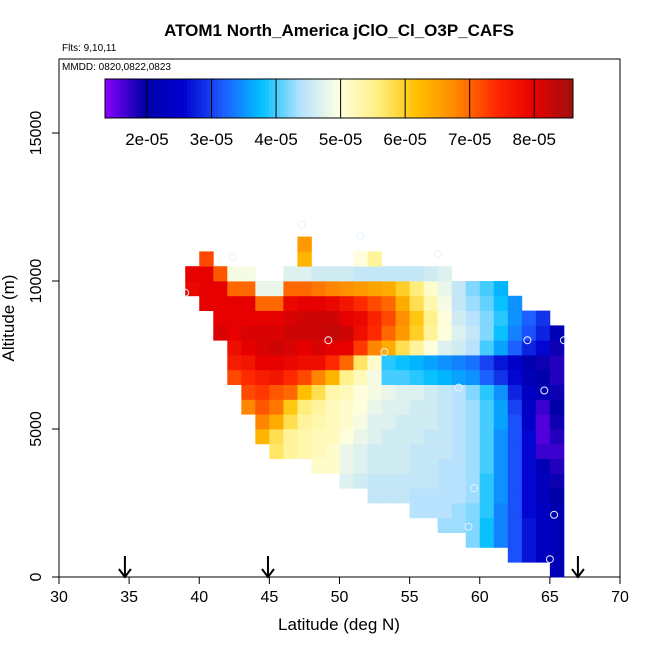 The height and width of the screenshot is (650, 650). What do you see at coordinates (125, 567) in the screenshot?
I see `down-arrow-icon` at bounding box center [125, 567].